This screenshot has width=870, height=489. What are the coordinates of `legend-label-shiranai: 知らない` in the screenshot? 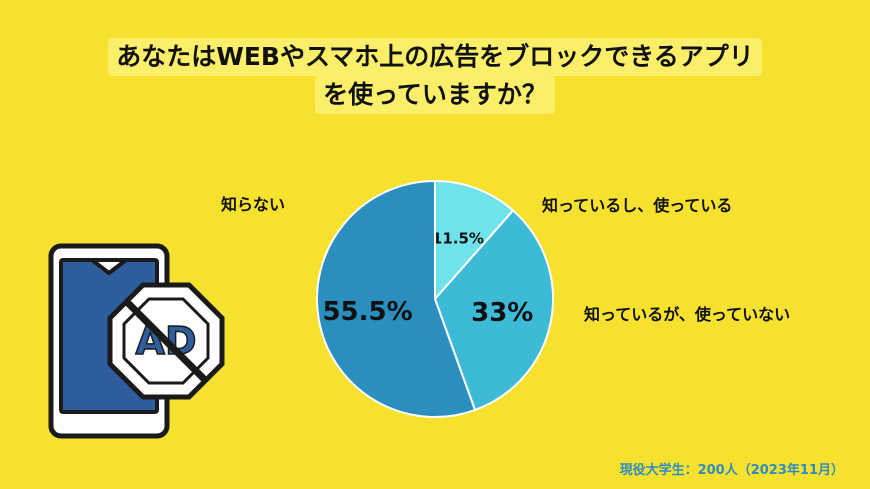 It's located at (253, 204).